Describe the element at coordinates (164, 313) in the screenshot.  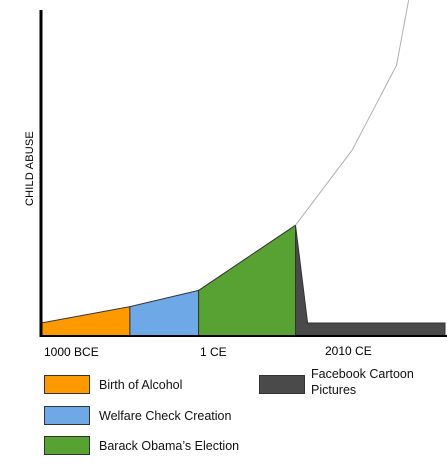
I see `area-welfare-check-creation` at that location.